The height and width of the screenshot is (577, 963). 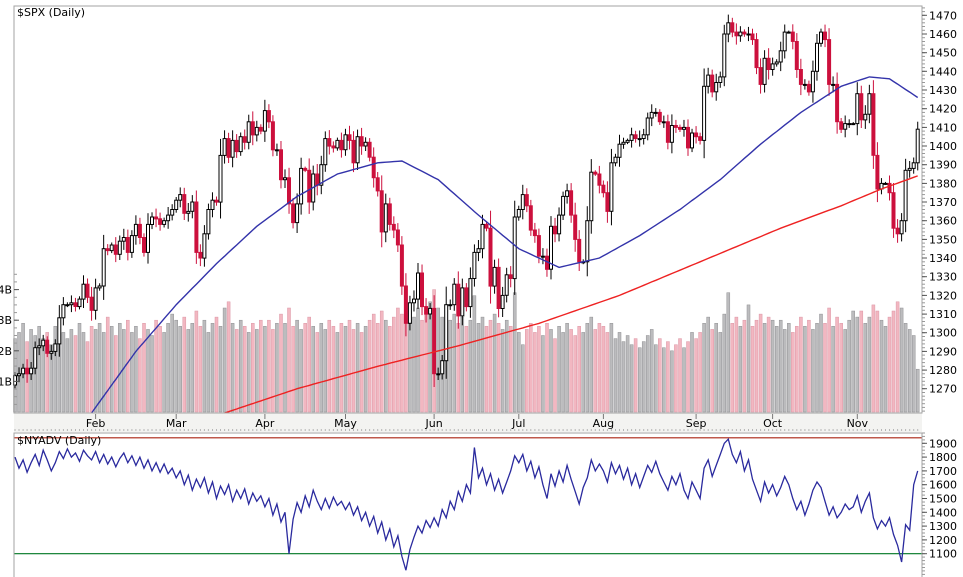 I want to click on price-tick-label: 1320, so click(x=943, y=295).